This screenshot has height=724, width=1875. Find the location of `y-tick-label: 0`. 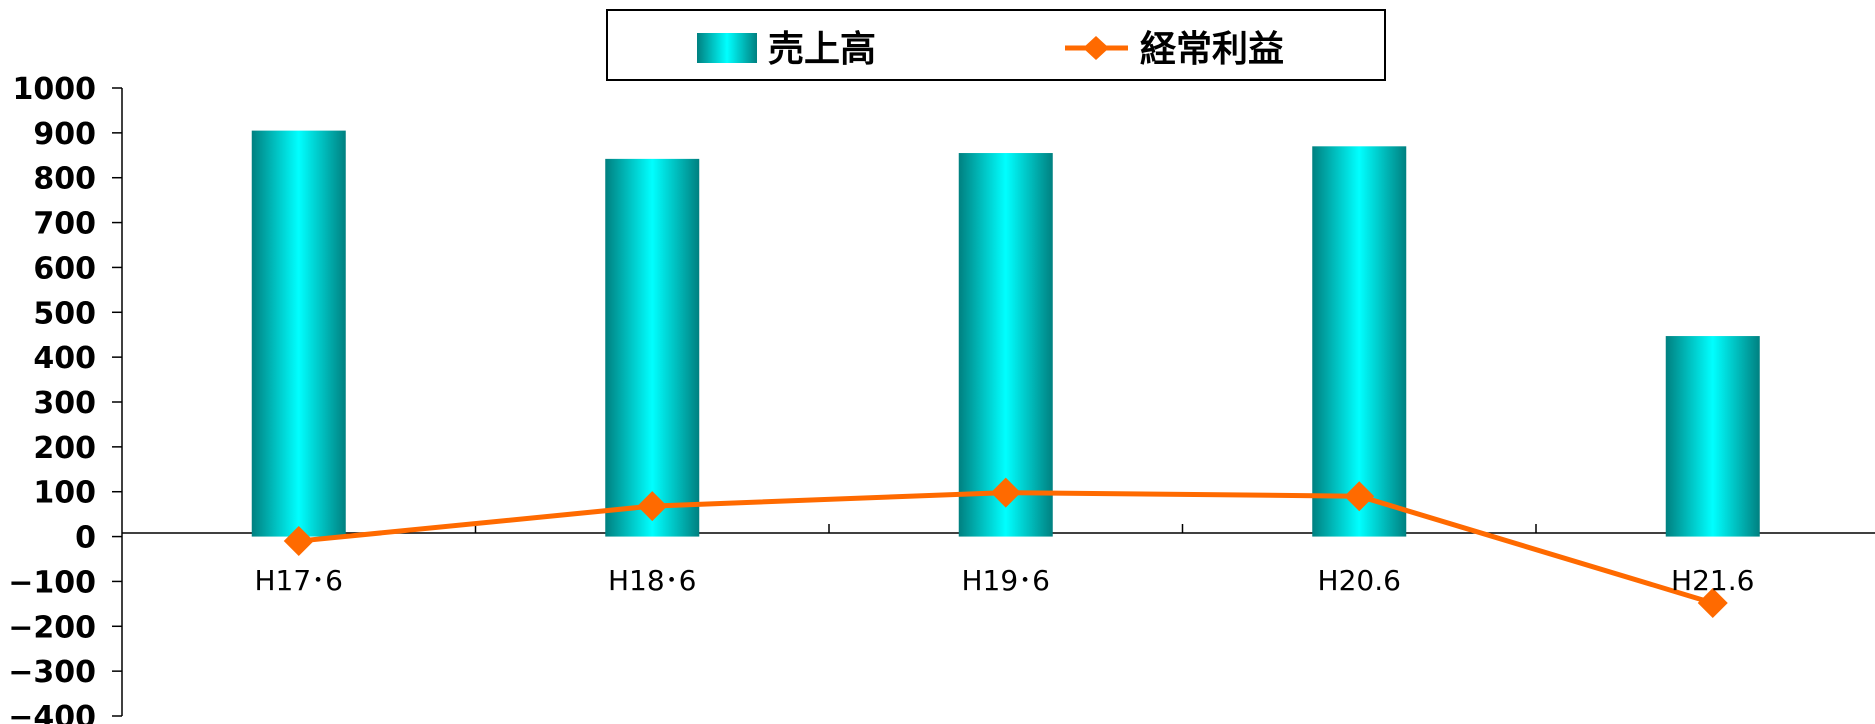

y-tick-label: 0 is located at coordinates (85, 538).